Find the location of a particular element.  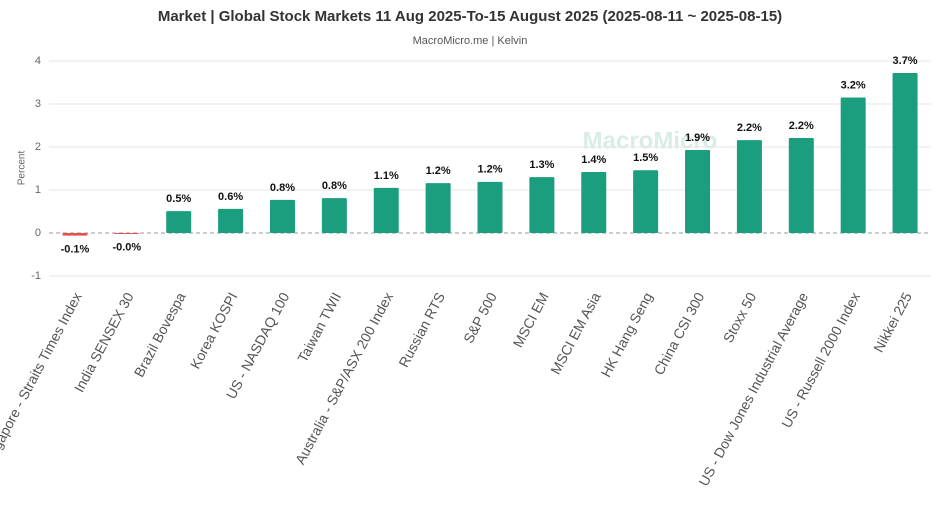

value-label: 0.6% is located at coordinates (230, 197).